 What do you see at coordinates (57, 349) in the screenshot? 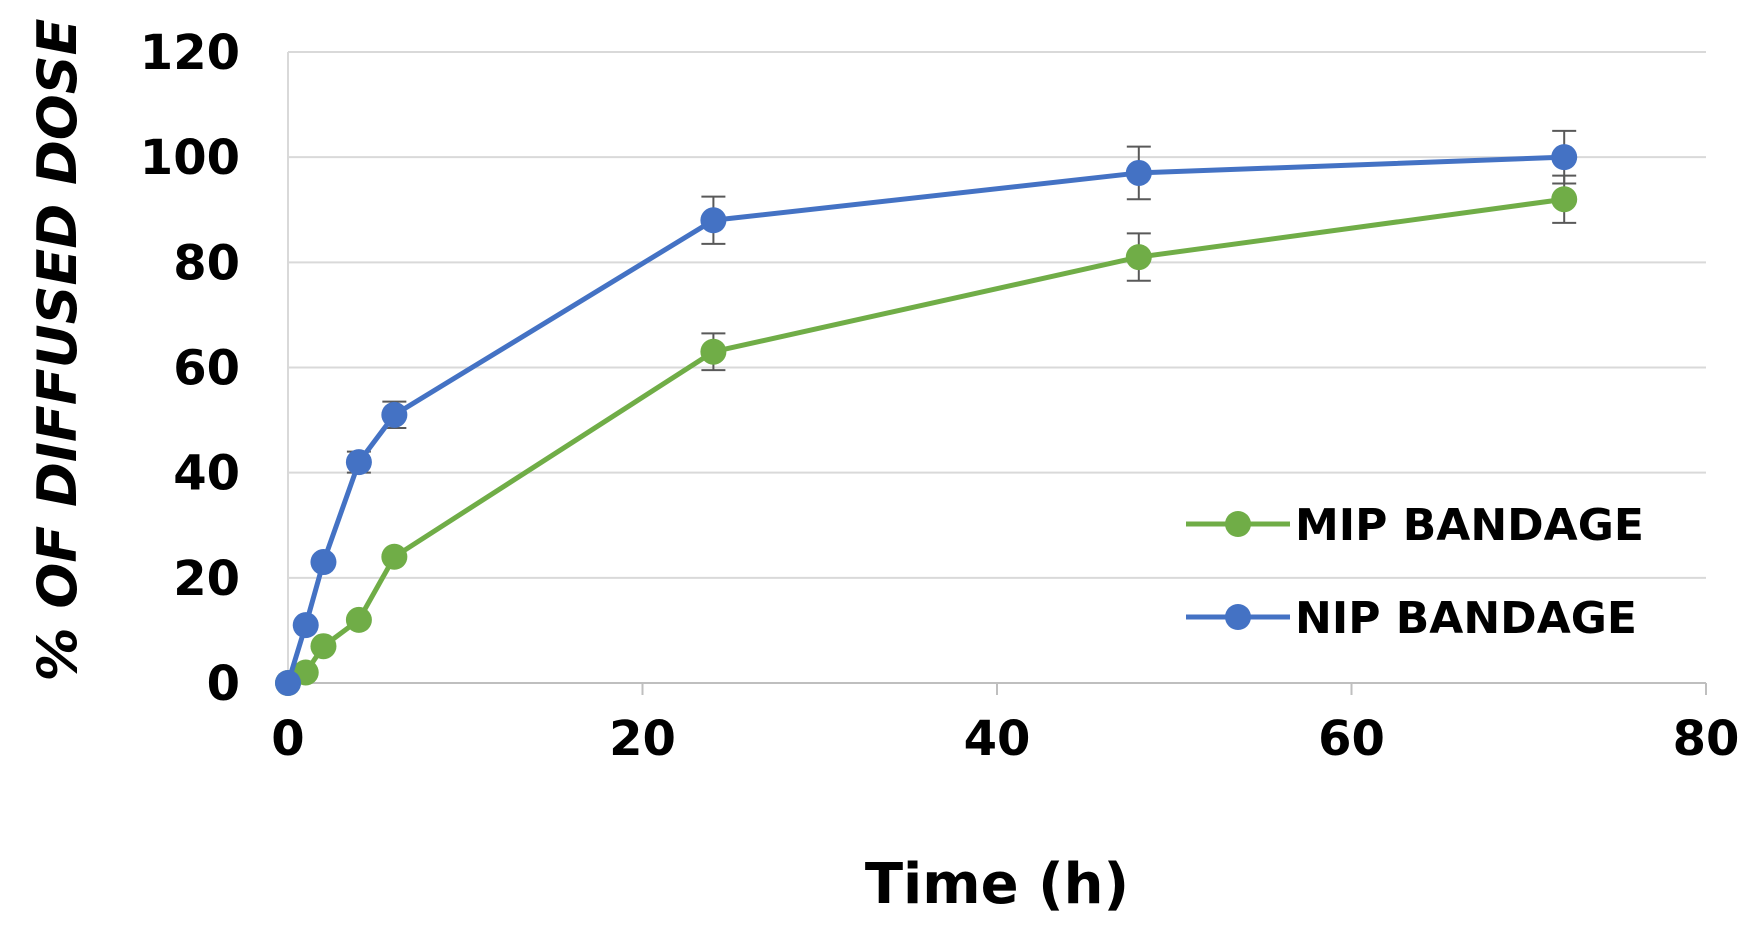
I see `y-axis-title: % OF DIFFUSED DOSE` at bounding box center [57, 349].